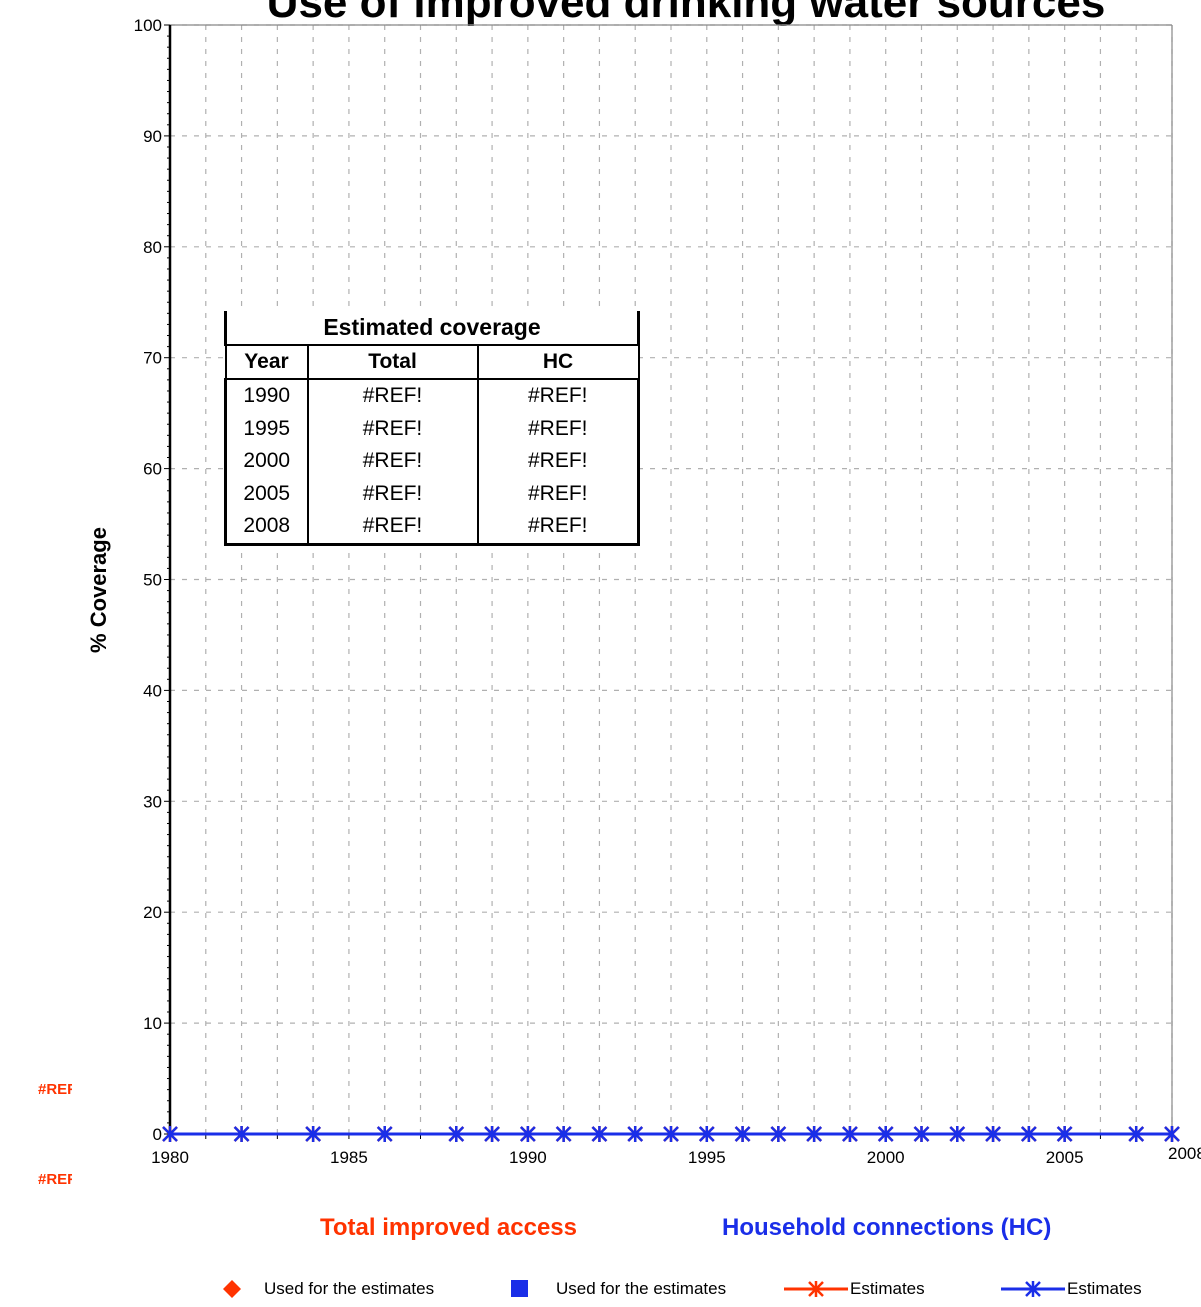  What do you see at coordinates (152, 580) in the screenshot?
I see `y-tick-label: 50` at bounding box center [152, 580].